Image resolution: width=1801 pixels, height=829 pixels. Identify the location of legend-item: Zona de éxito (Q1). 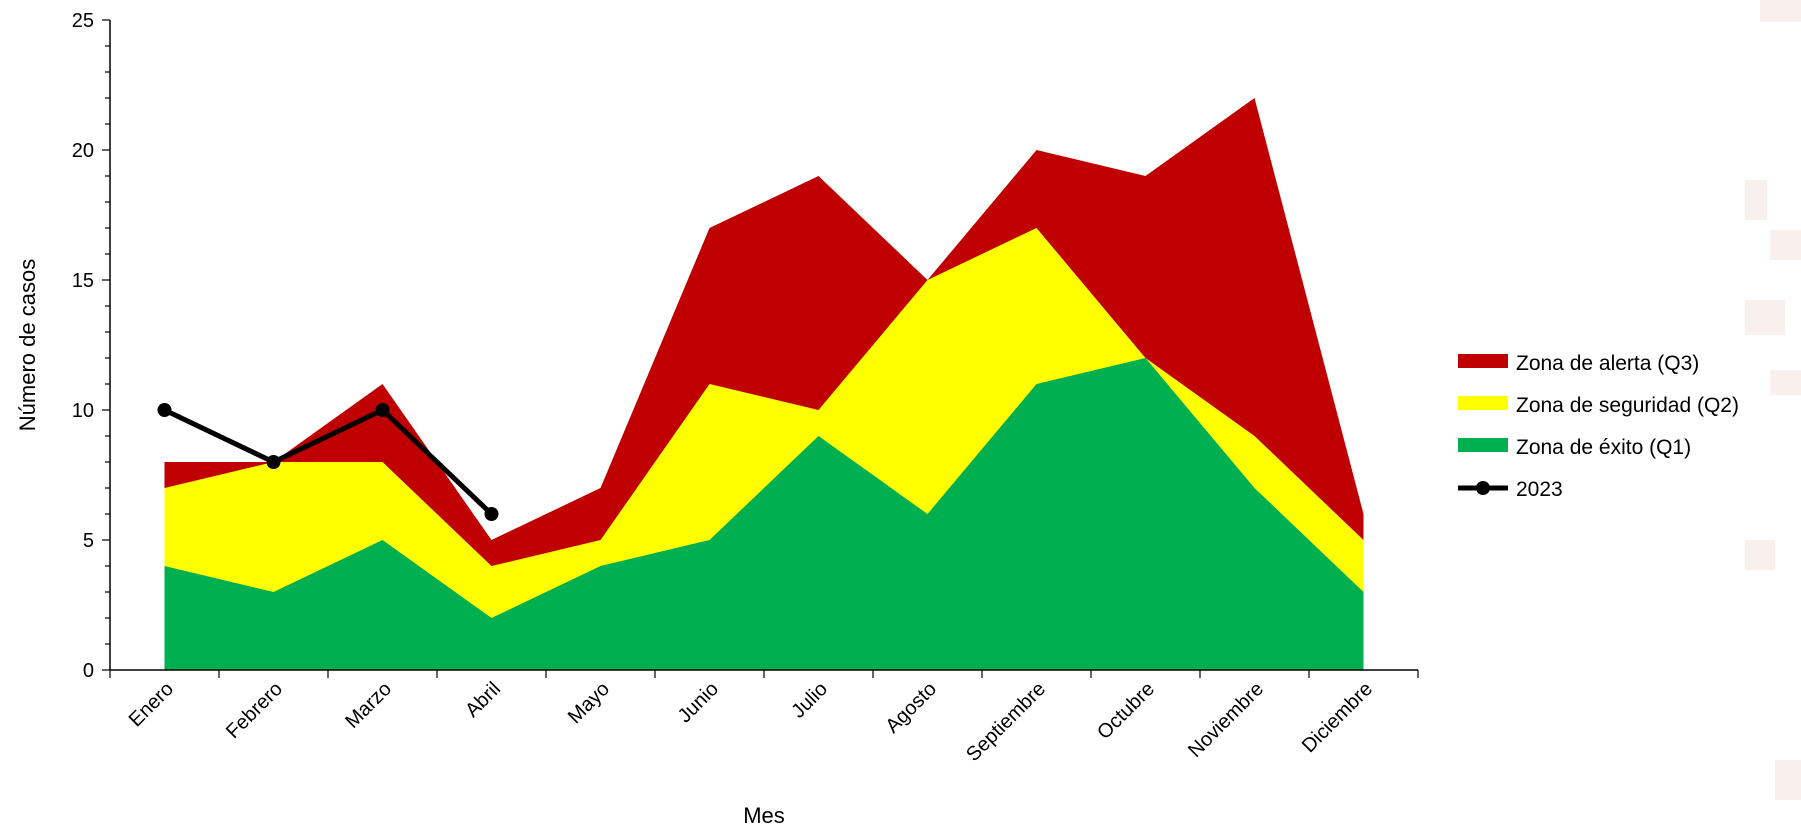
(1574, 447).